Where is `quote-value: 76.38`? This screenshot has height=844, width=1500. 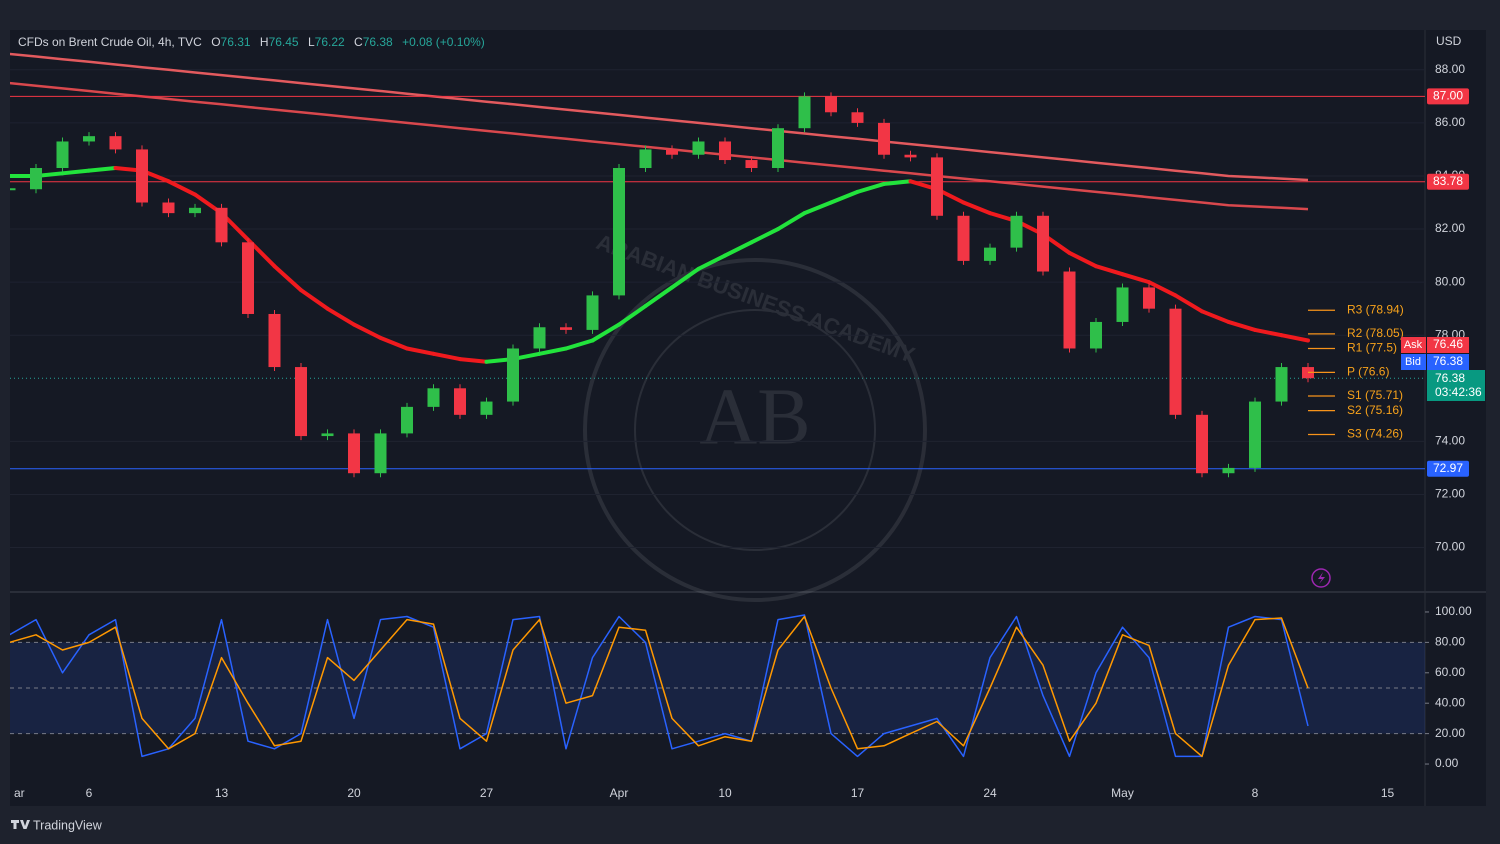
quote-value: 76.38 is located at coordinates (1448, 361).